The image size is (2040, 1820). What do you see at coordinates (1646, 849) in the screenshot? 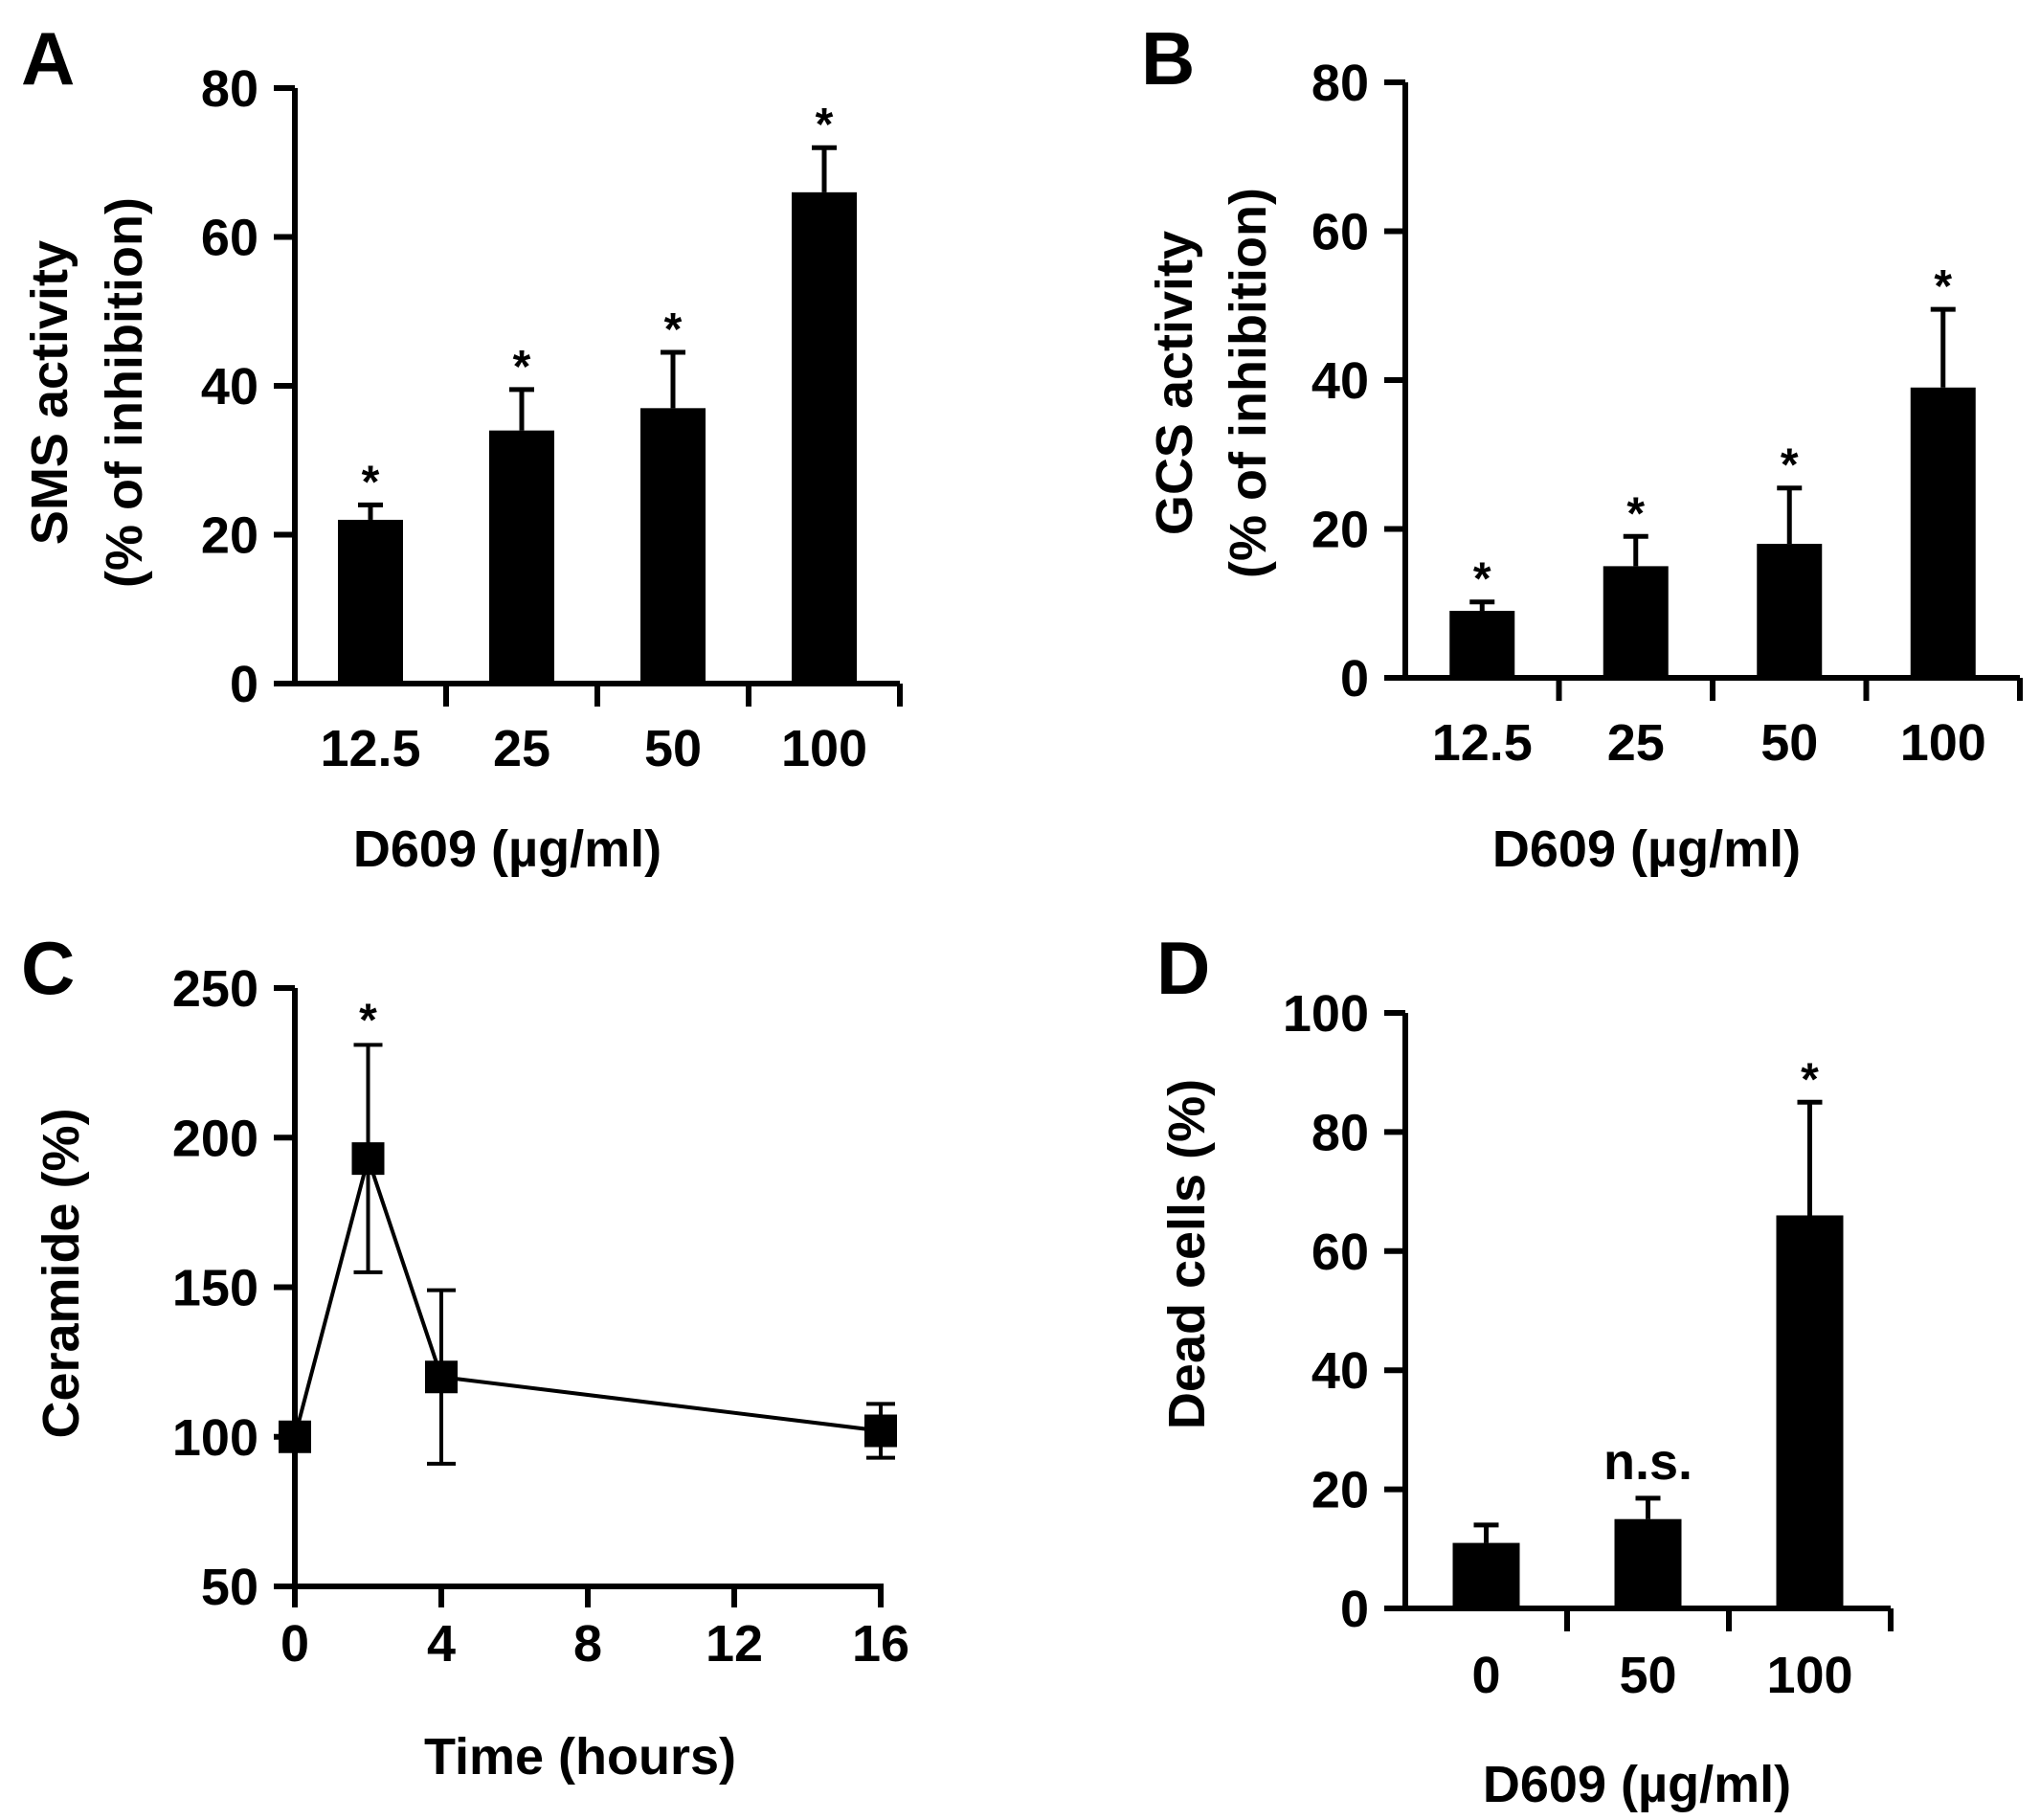
I see `panel-b-xlabel: D609 (µg/ml)` at bounding box center [1646, 849].